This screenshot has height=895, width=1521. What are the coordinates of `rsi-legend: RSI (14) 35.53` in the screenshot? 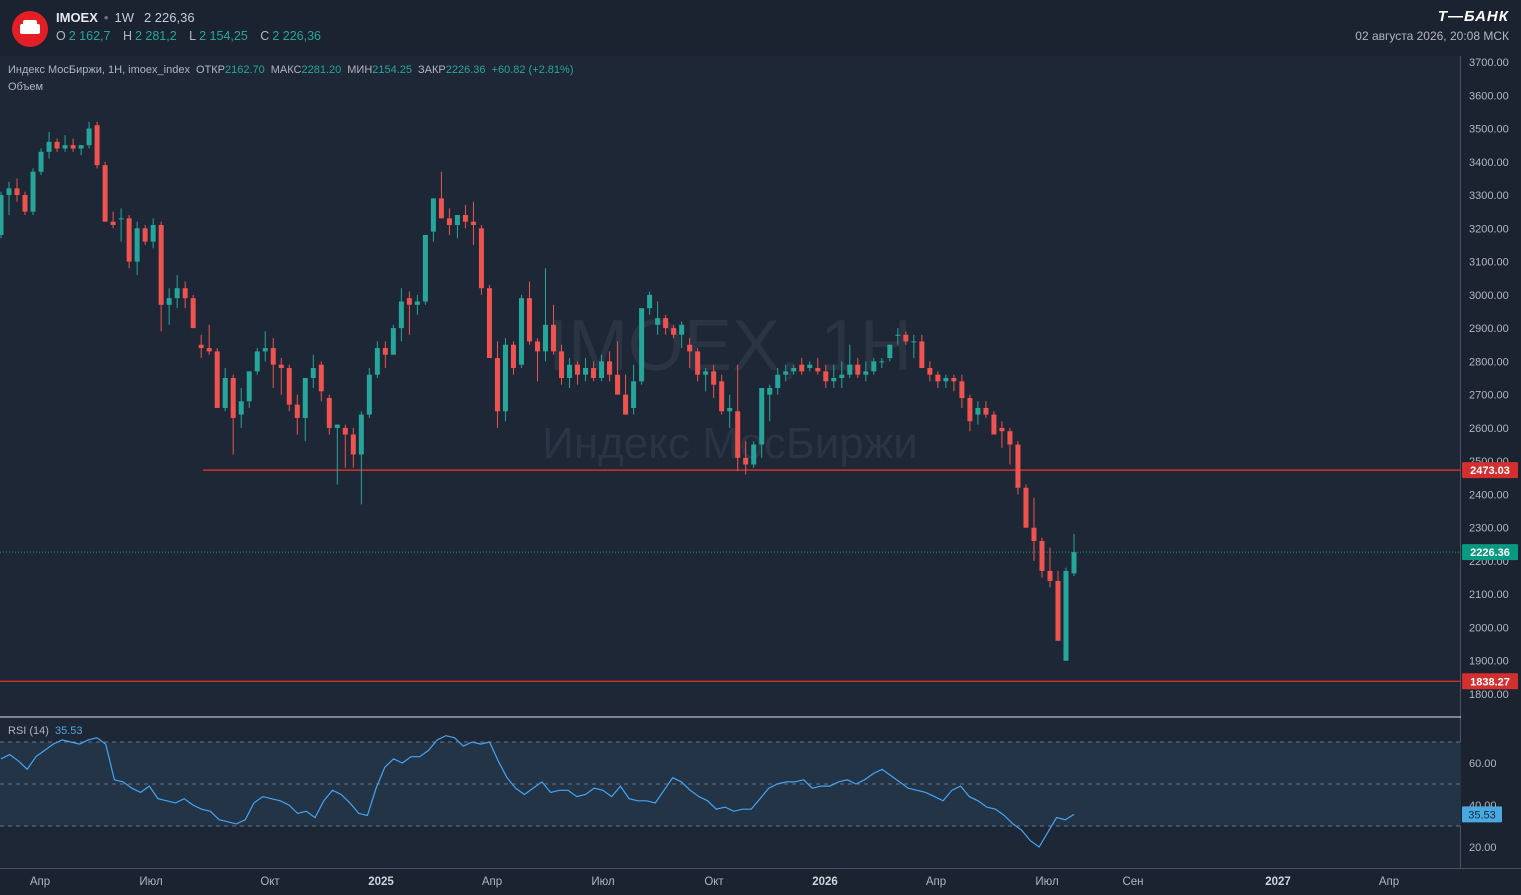 It's located at (45, 731).